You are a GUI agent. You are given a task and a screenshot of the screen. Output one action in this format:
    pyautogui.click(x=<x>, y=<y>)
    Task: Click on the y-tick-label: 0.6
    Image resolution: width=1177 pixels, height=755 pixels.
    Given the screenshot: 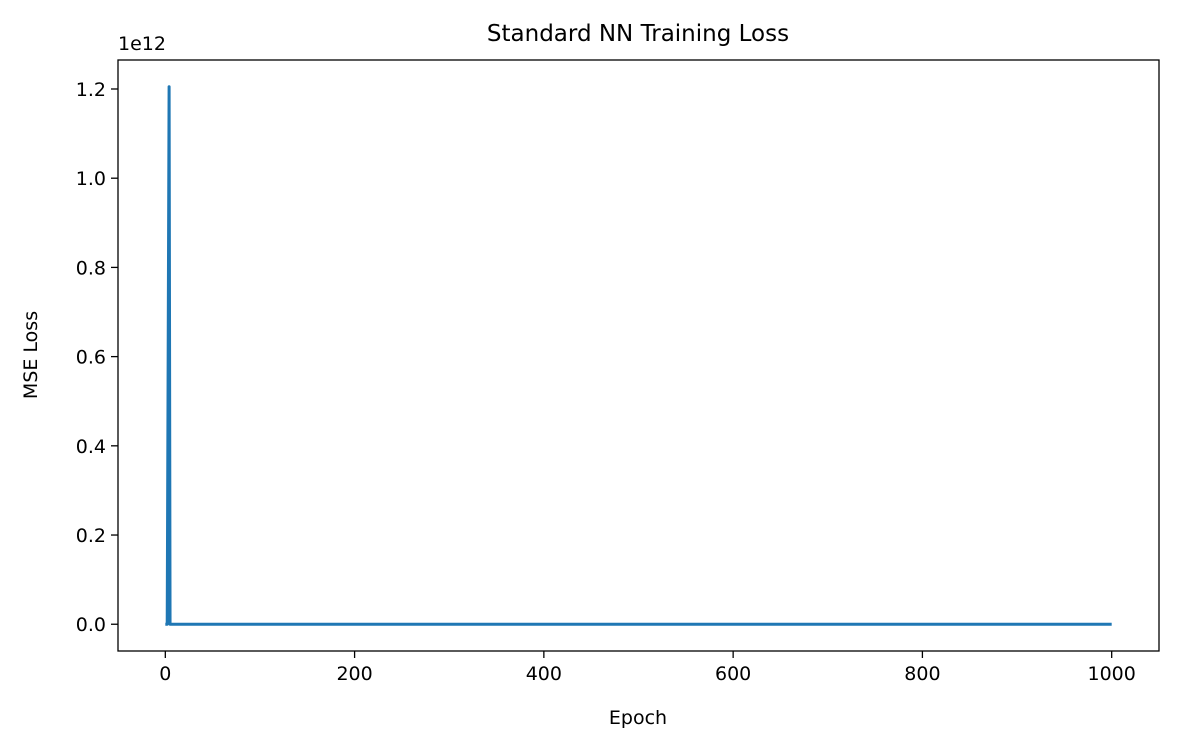 What is the action you would take?
    pyautogui.click(x=91, y=358)
    